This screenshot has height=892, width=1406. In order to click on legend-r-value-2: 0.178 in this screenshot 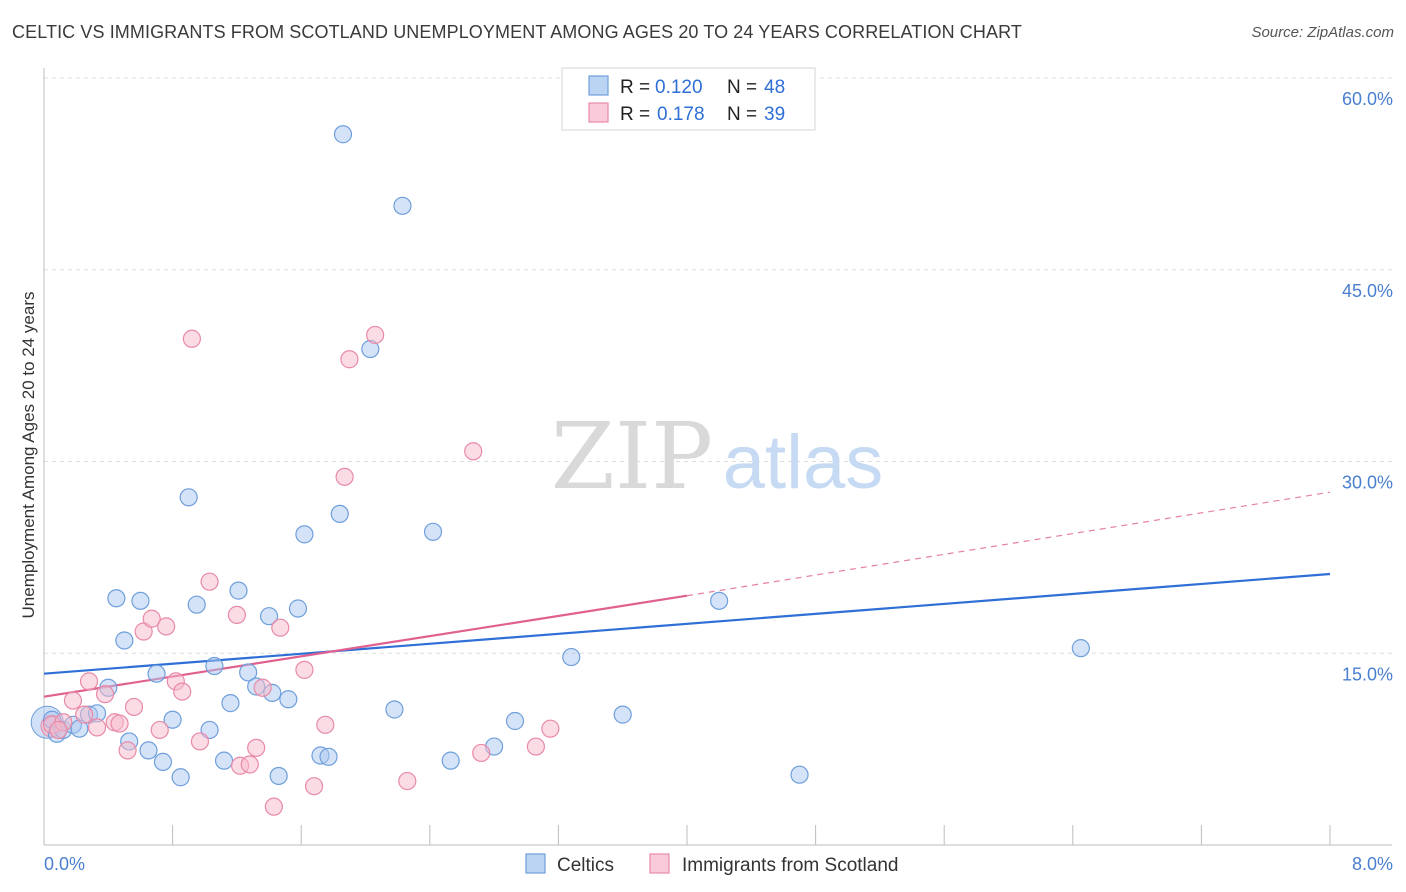, I will do `click(681, 114)`.